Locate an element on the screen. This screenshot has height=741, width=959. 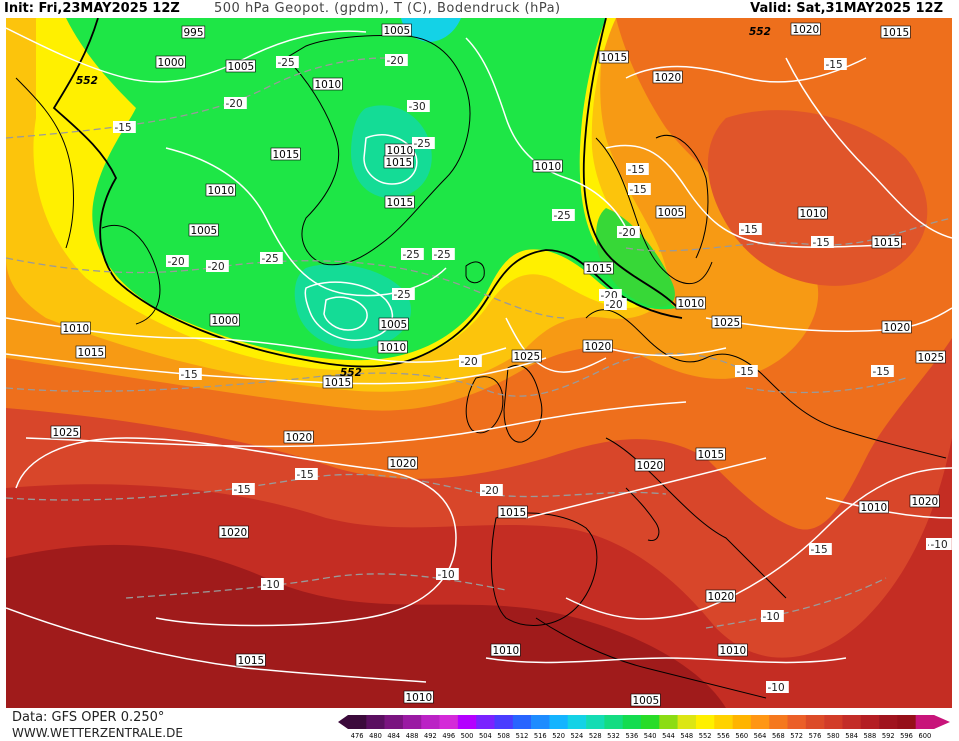
colorbar-tick-label: 592 is located at coordinates (888, 735).